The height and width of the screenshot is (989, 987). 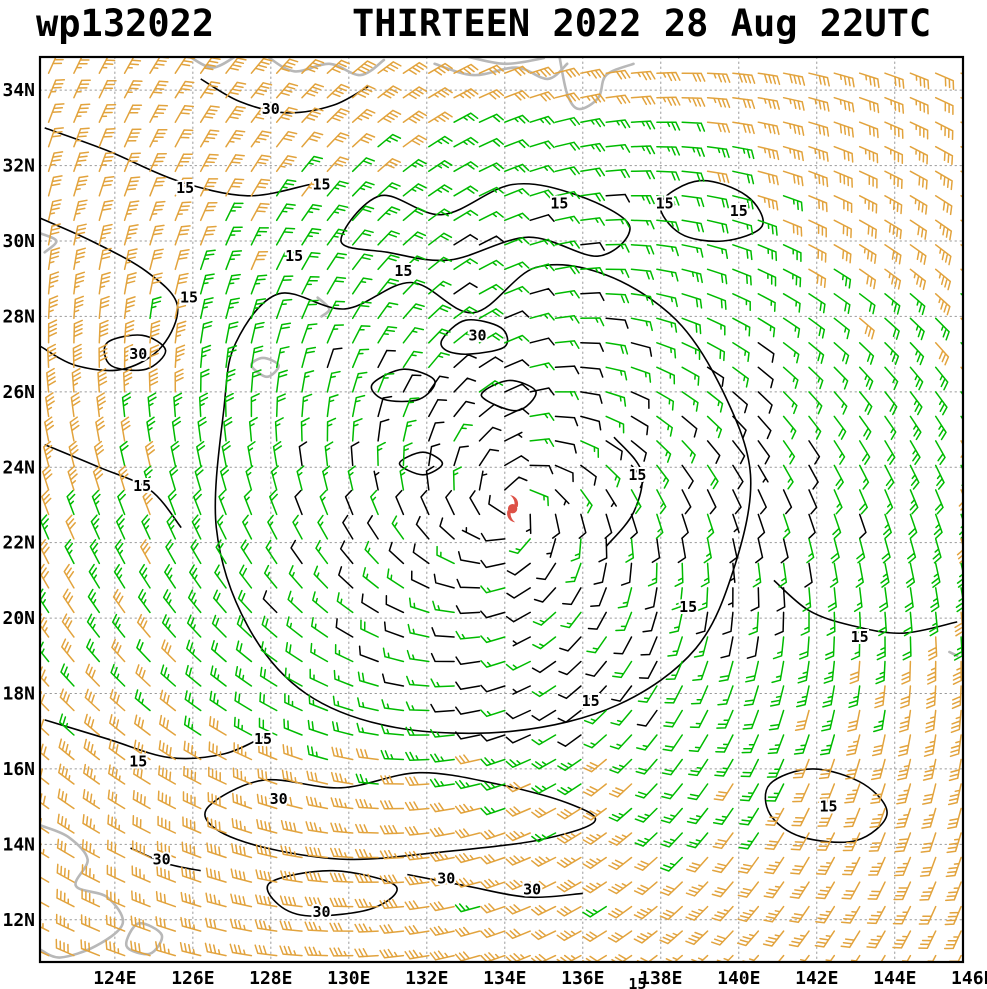 I want to click on lon-axis-label: 140E, so click(x=738, y=978).